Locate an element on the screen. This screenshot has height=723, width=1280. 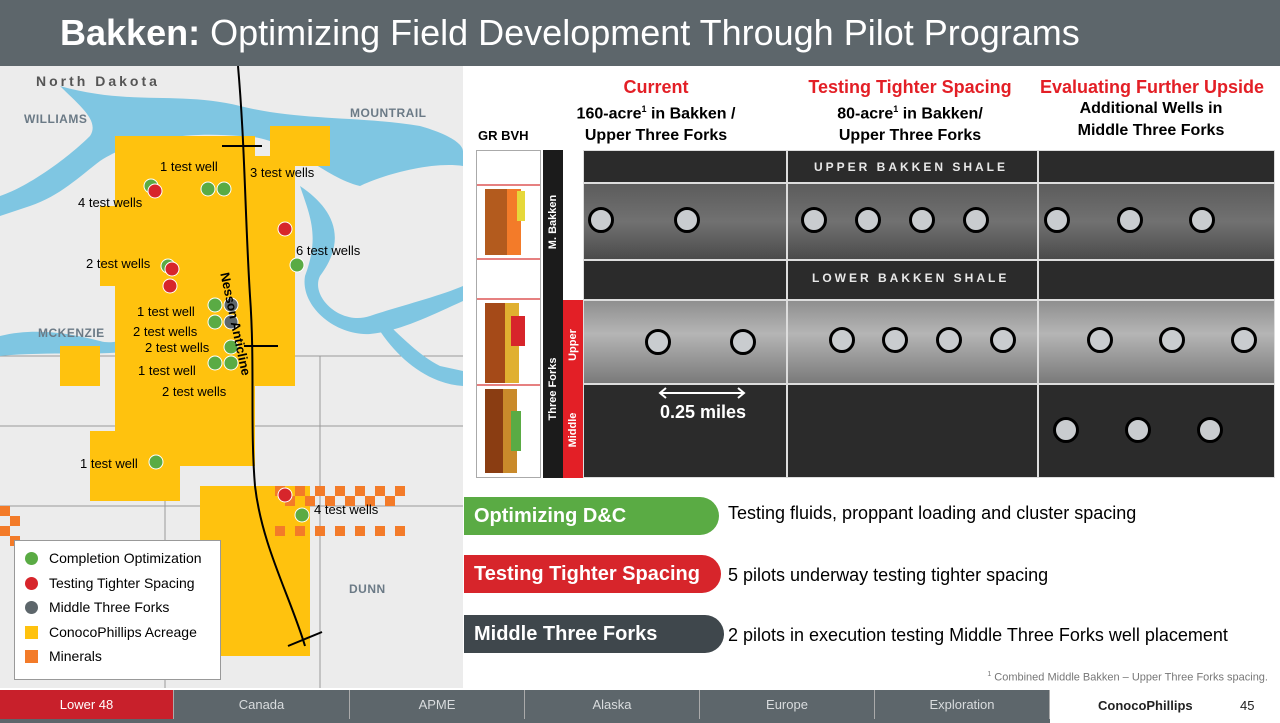
yellow-square-icon is located at coordinates (31, 632).